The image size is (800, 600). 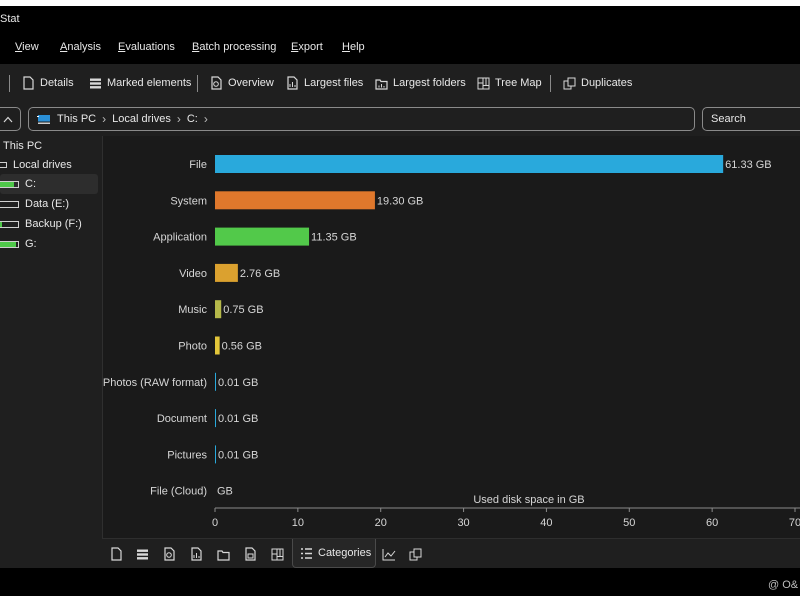 What do you see at coordinates (223, 554) in the screenshot?
I see `tab-largest-folders` at bounding box center [223, 554].